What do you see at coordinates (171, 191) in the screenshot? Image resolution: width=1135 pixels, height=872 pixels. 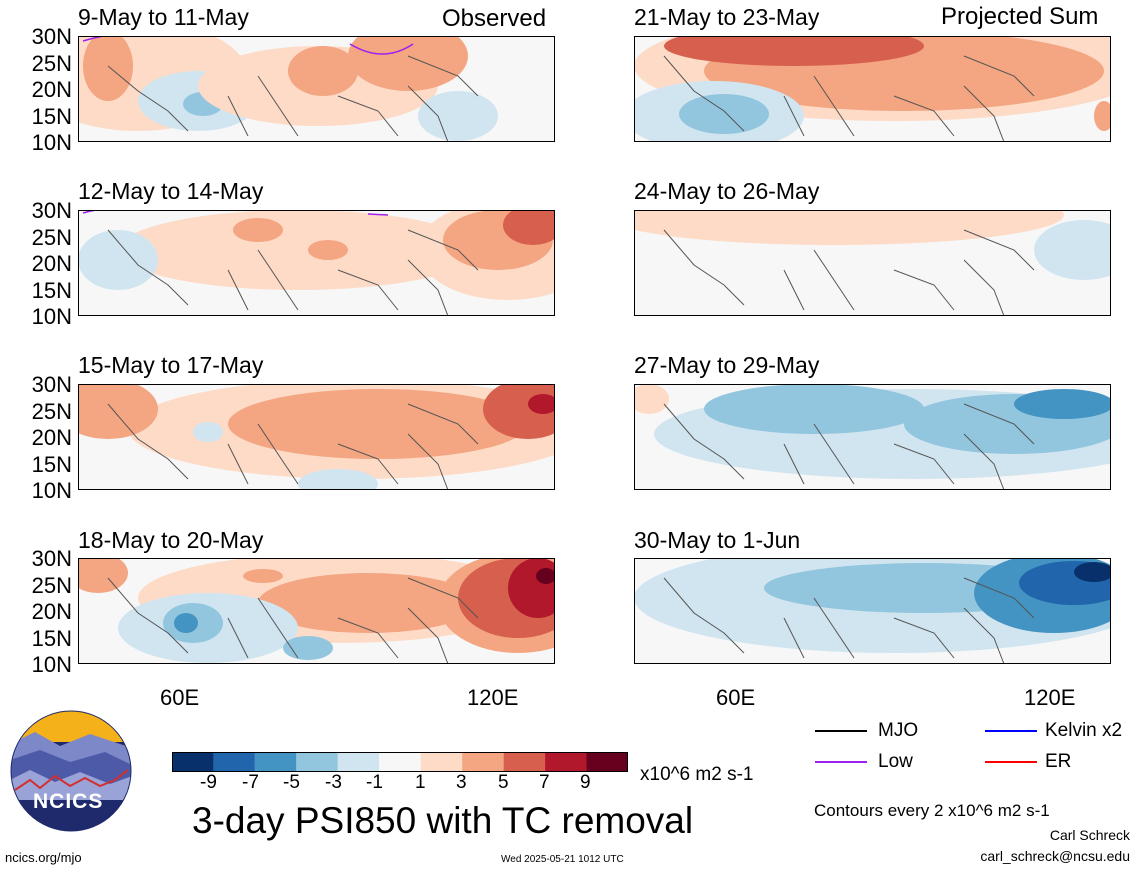 I see `panel-title: 12-May to 14-May` at bounding box center [171, 191].